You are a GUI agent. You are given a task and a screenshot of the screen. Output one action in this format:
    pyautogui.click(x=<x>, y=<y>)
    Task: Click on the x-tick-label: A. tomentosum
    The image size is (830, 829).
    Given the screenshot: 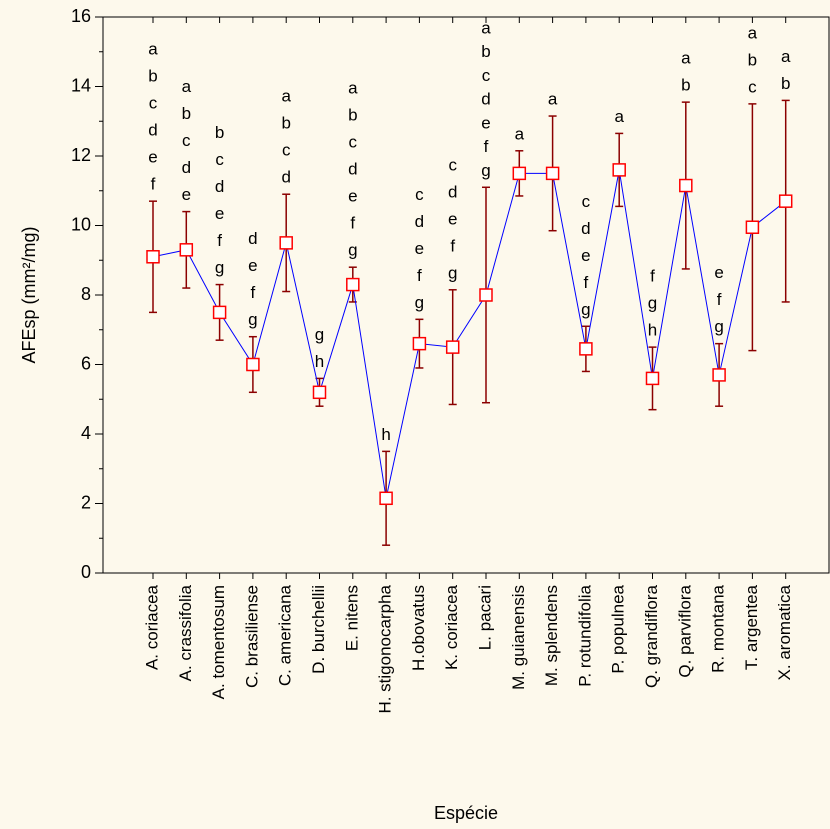 What is the action you would take?
    pyautogui.click(x=218, y=642)
    